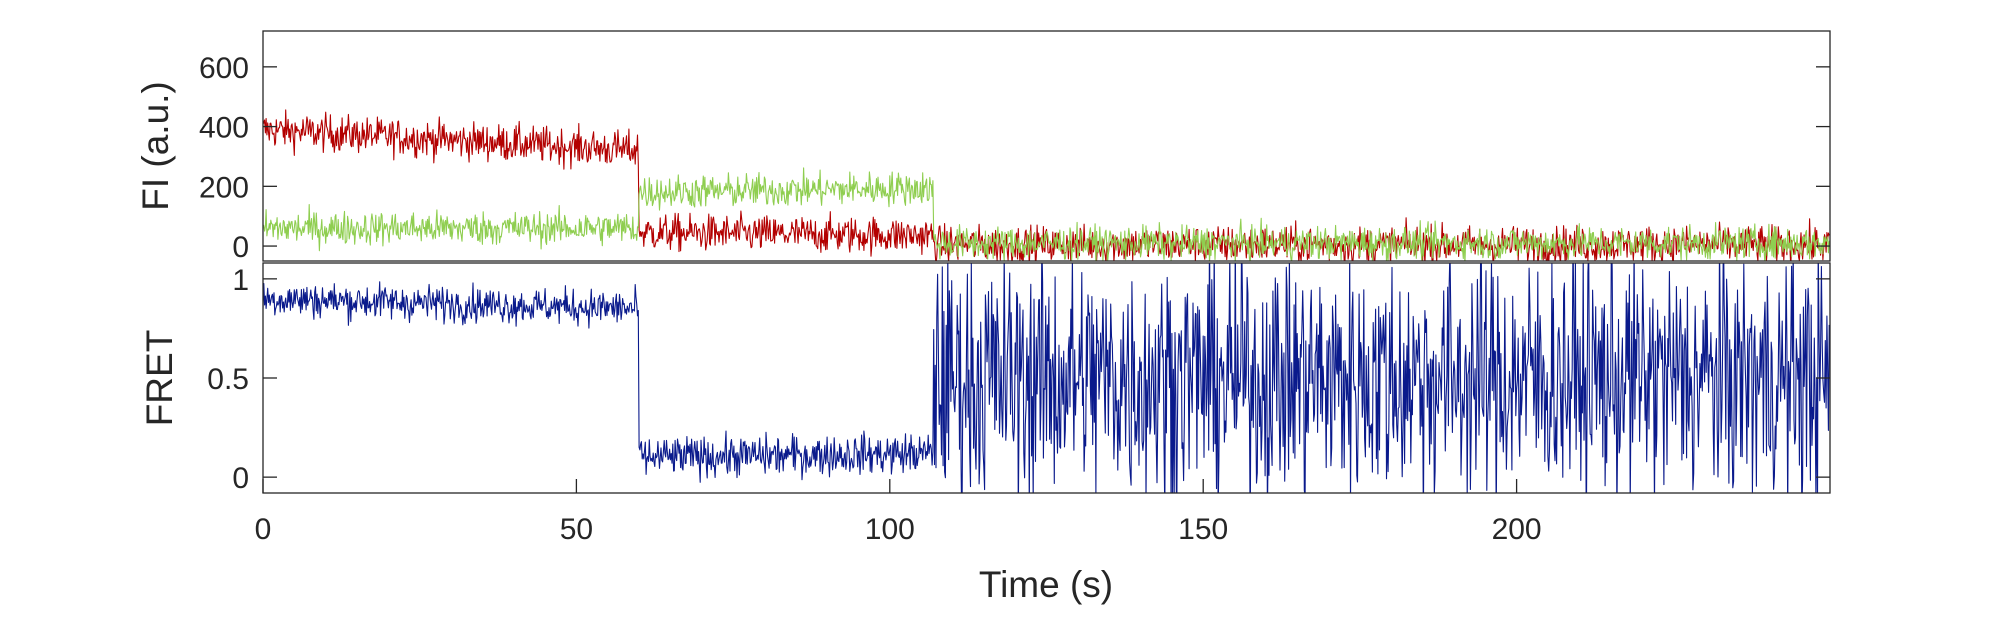 The image size is (2005, 625). What do you see at coordinates (159, 378) in the screenshot?
I see `fret-y-axis-label: FRET` at bounding box center [159, 378].